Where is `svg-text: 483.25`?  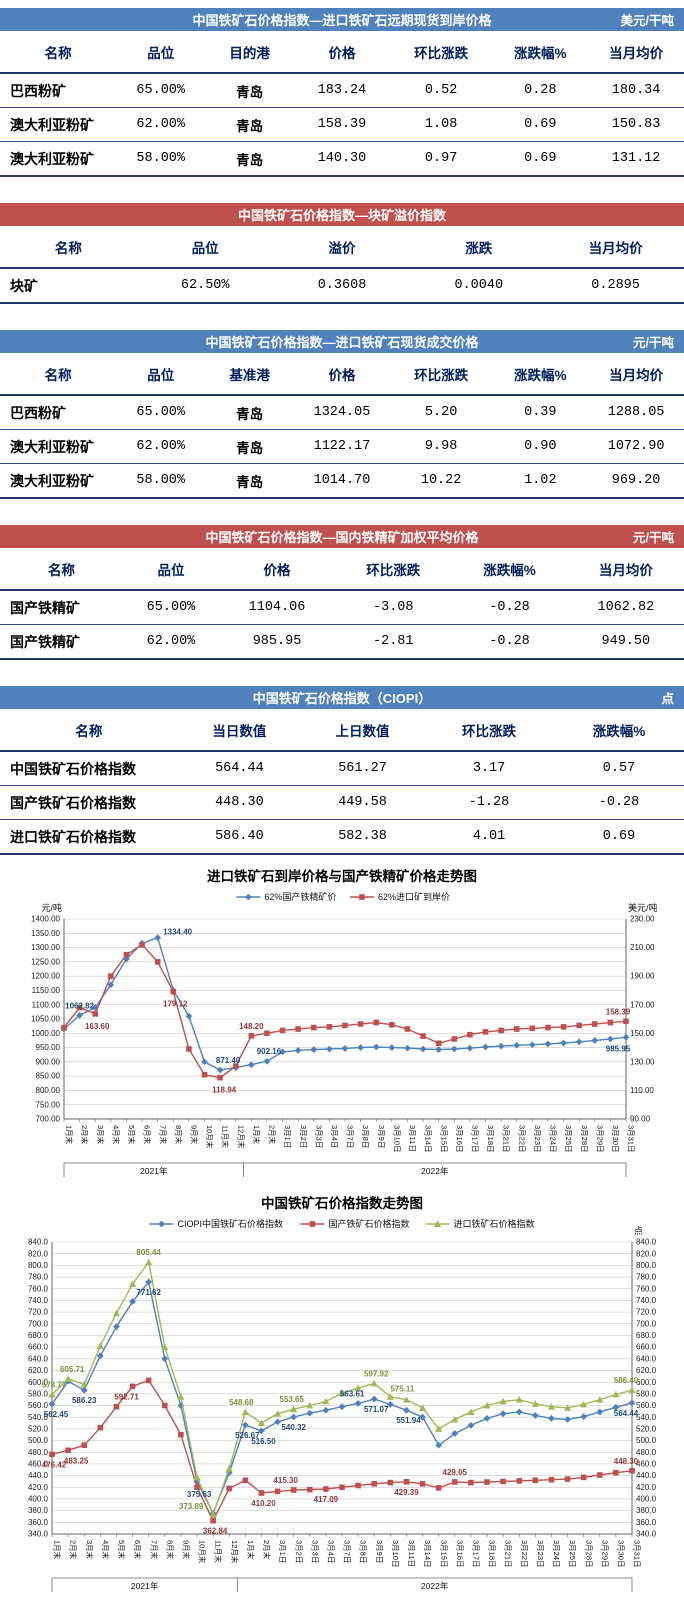 svg-text: 483.25 is located at coordinates (76, 1460).